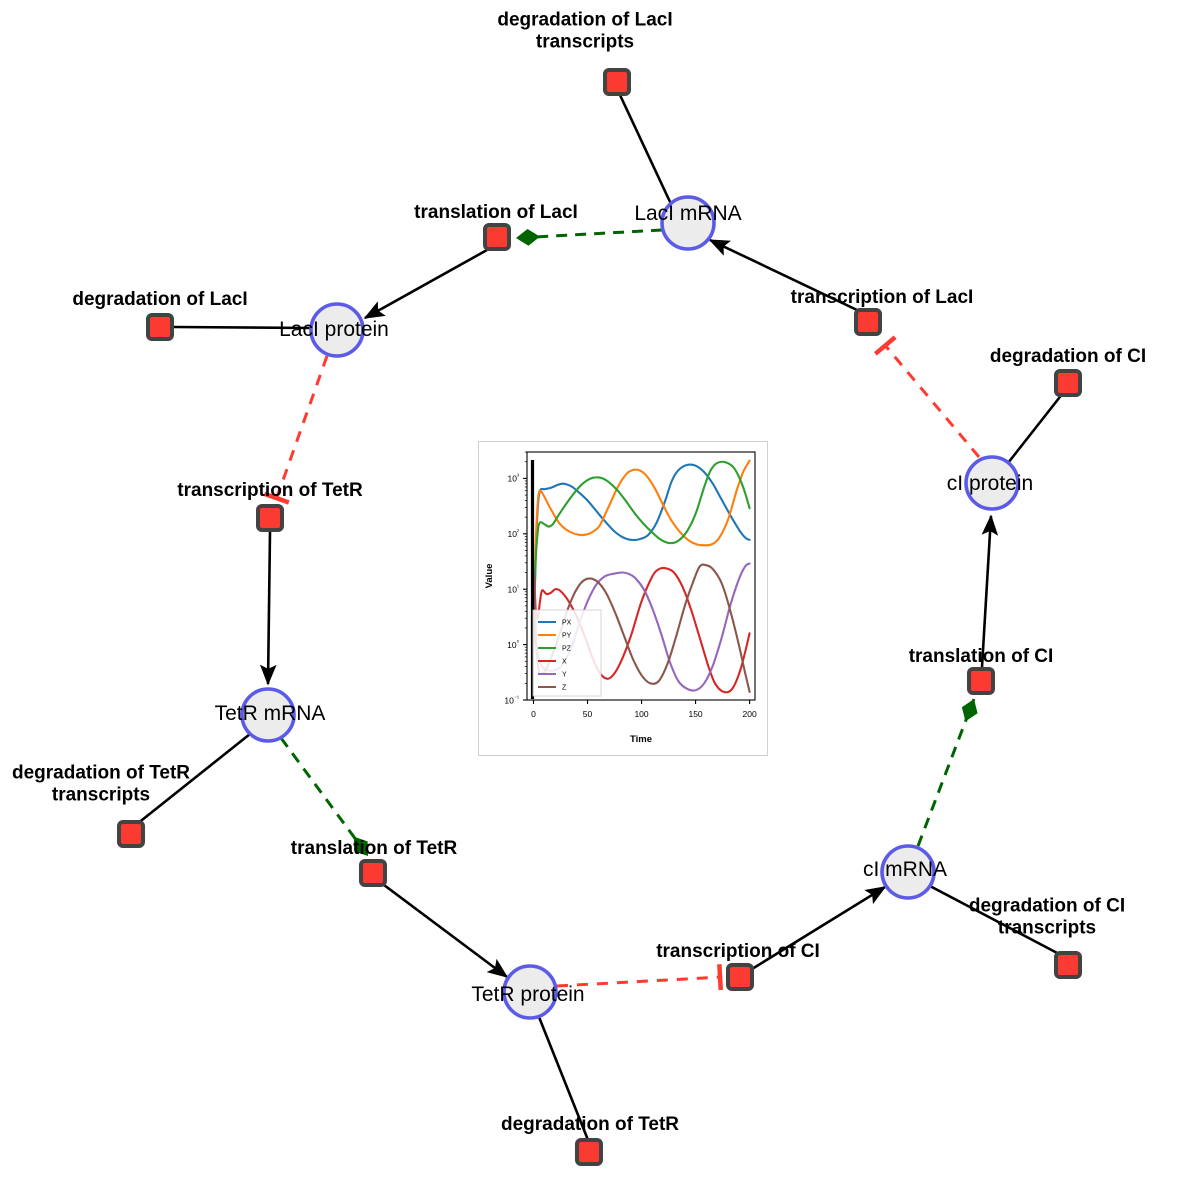 Image resolution: width=1189 pixels, height=1200 pixels. What do you see at coordinates (530, 992) in the screenshot?
I see `species-node-tetr-protein` at bounding box center [530, 992].